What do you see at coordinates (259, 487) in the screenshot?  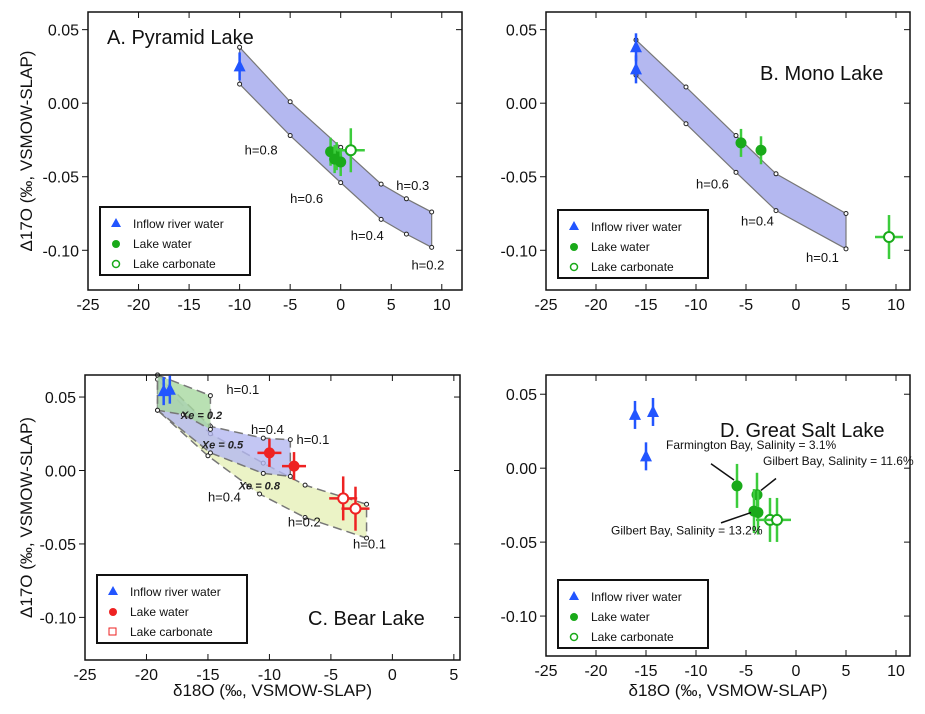 I see `xe-annotation: Xe = 0.8` at bounding box center [259, 487].